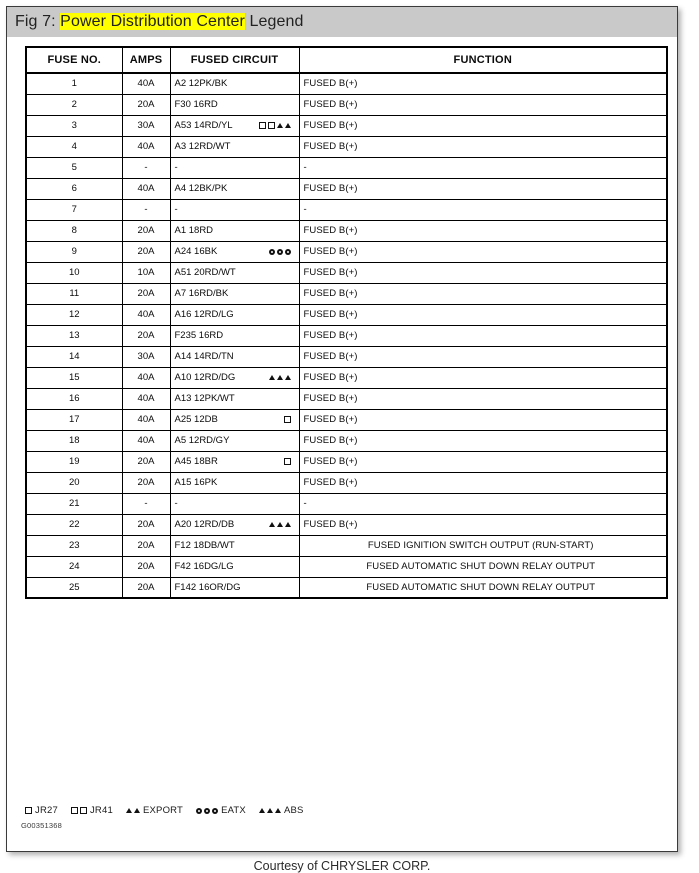 This screenshot has height=873, width=699. Describe the element at coordinates (346, 440) in the screenshot. I see `table-row: 18 40A A5 12RD/GY FUSED B(+)` at that location.